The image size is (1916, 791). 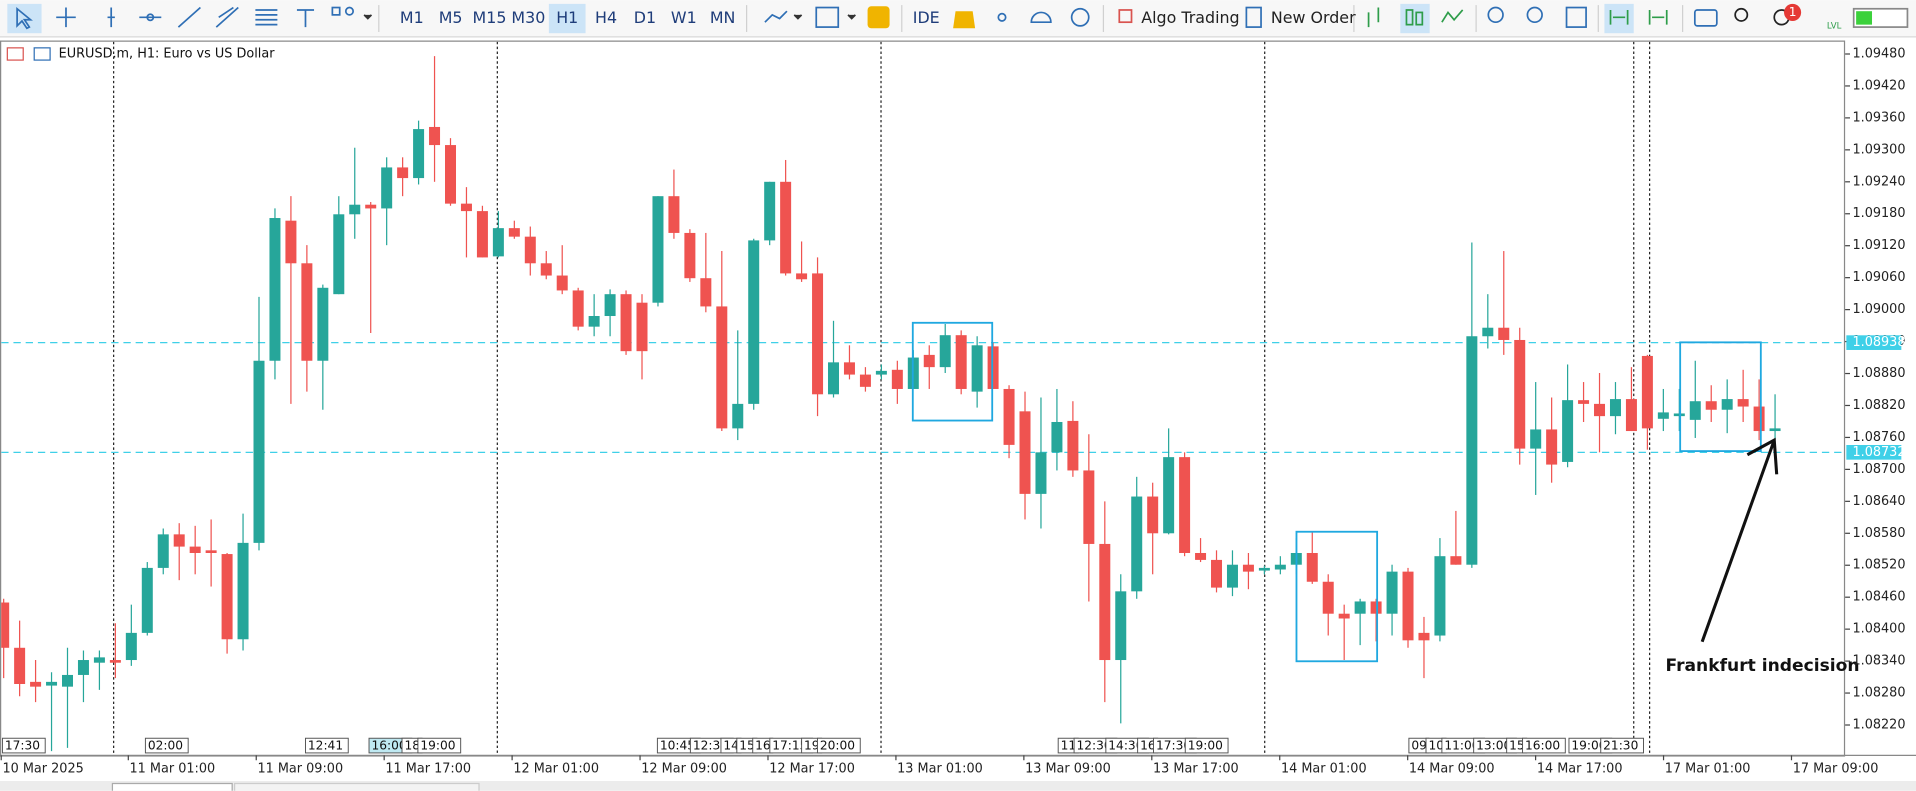 What do you see at coordinates (1452, 16) in the screenshot?
I see `line-chart-icon` at bounding box center [1452, 16].